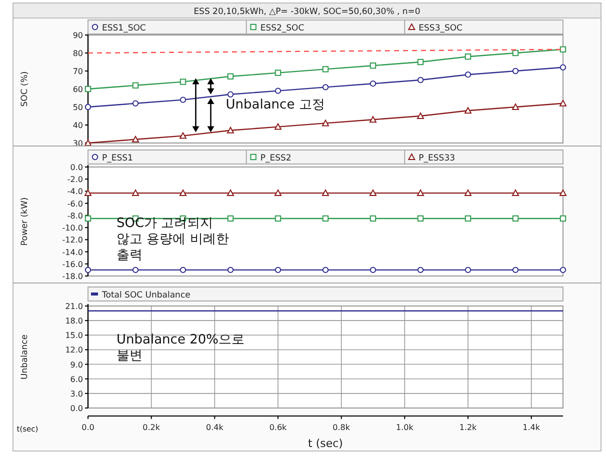  I want to click on y-tick-label: 40, so click(77, 125).